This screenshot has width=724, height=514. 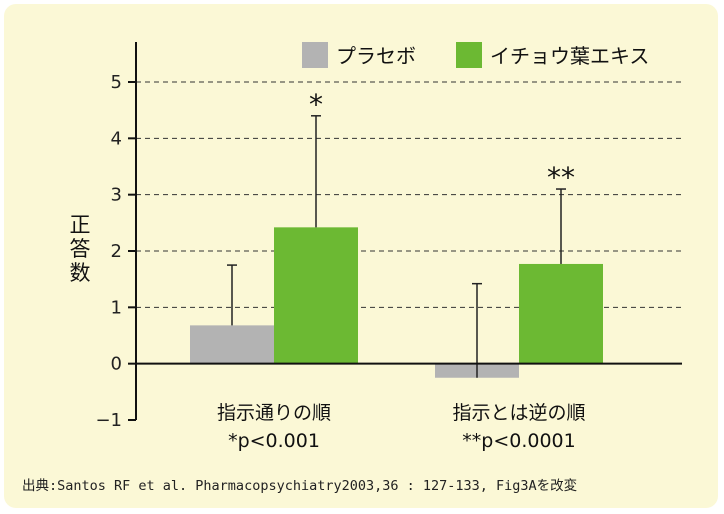 What do you see at coordinates (401, 427) in the screenshot?
I see `category-labels: 指示通りの順 *p<0.001 指示とは逆の順 **p<0.0001` at bounding box center [401, 427].